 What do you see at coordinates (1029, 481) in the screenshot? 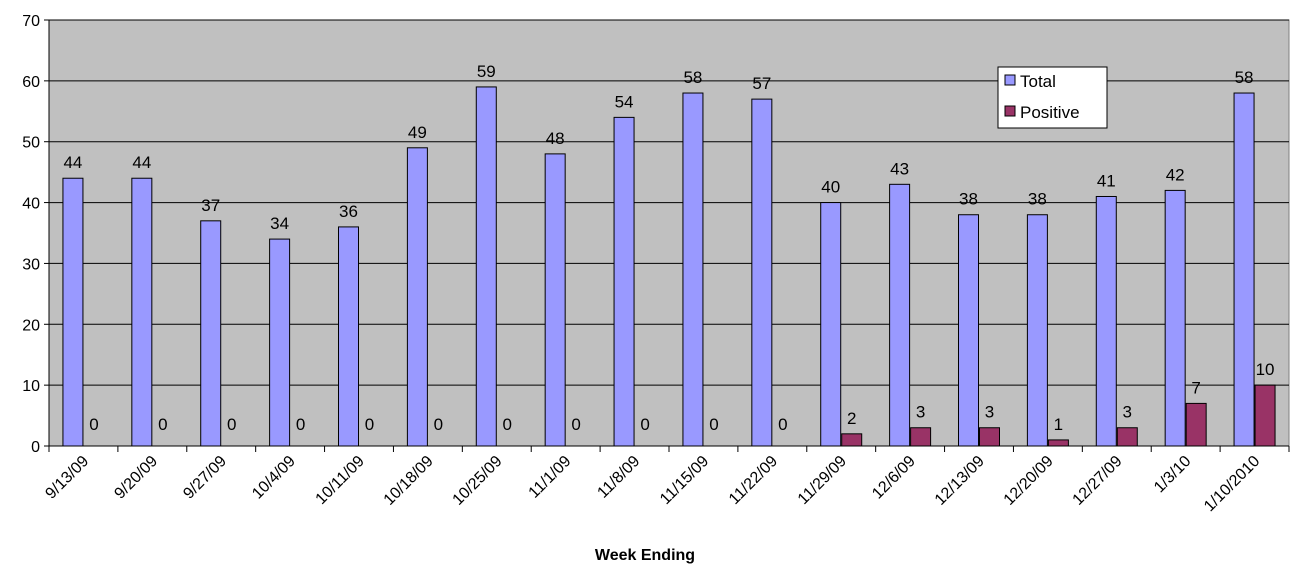
I see `x-tick-label: 12/20/09` at bounding box center [1029, 481].